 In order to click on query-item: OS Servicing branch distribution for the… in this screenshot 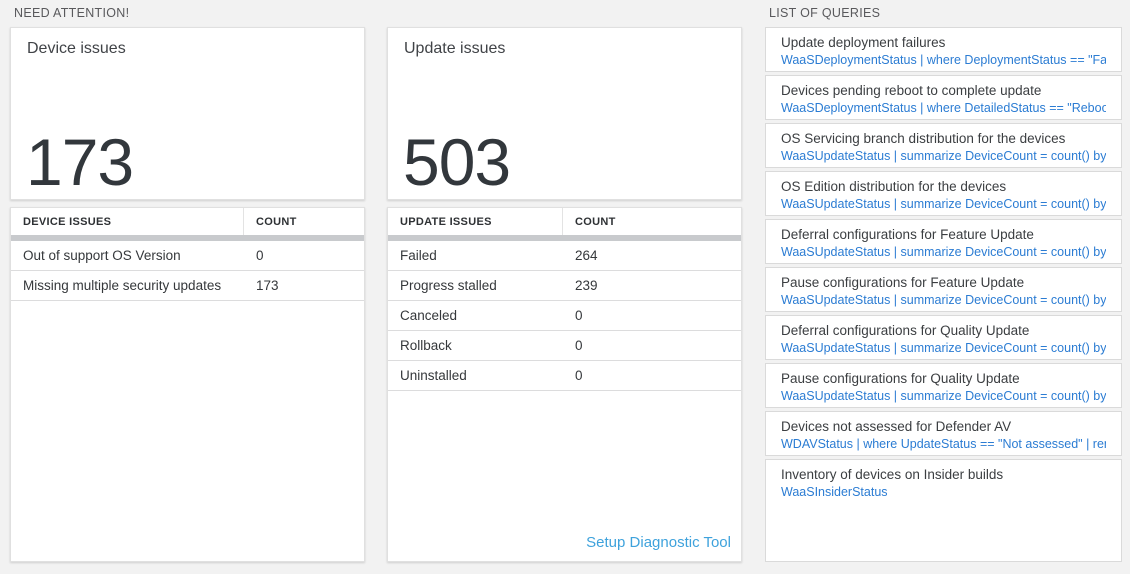, I will do `click(943, 145)`.